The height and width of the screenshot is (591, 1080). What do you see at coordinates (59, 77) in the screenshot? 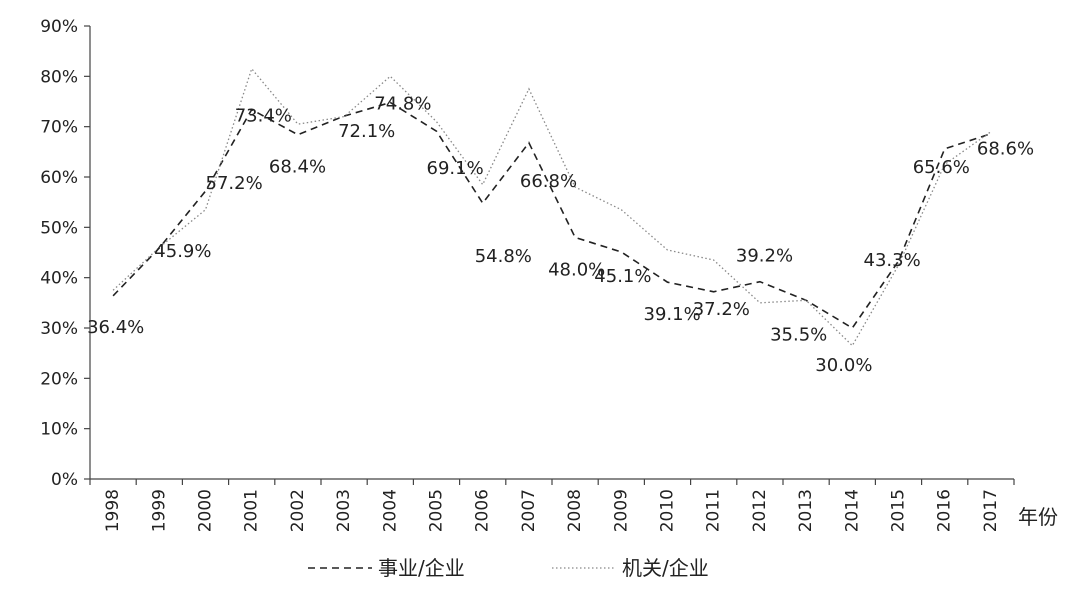
I see `y-tick-label: 80%` at bounding box center [59, 77].